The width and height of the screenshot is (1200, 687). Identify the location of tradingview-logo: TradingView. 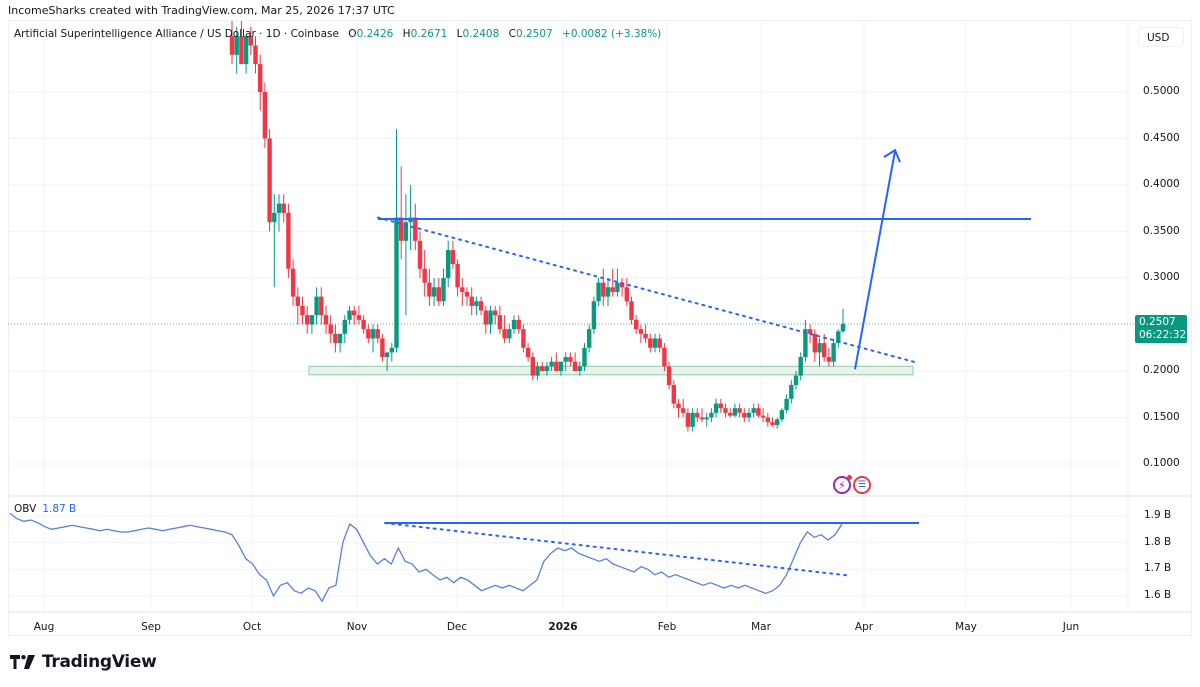
(83, 662).